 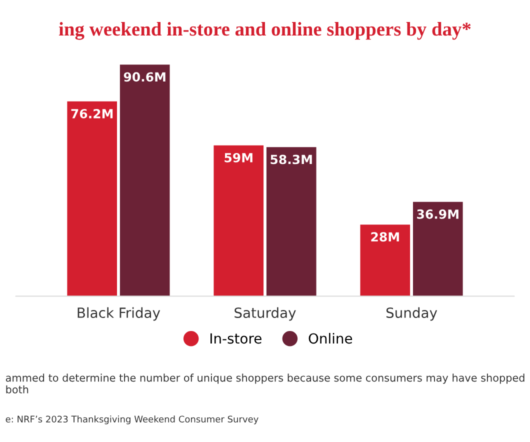 I want to click on data-label: 90.6M, so click(x=145, y=77).